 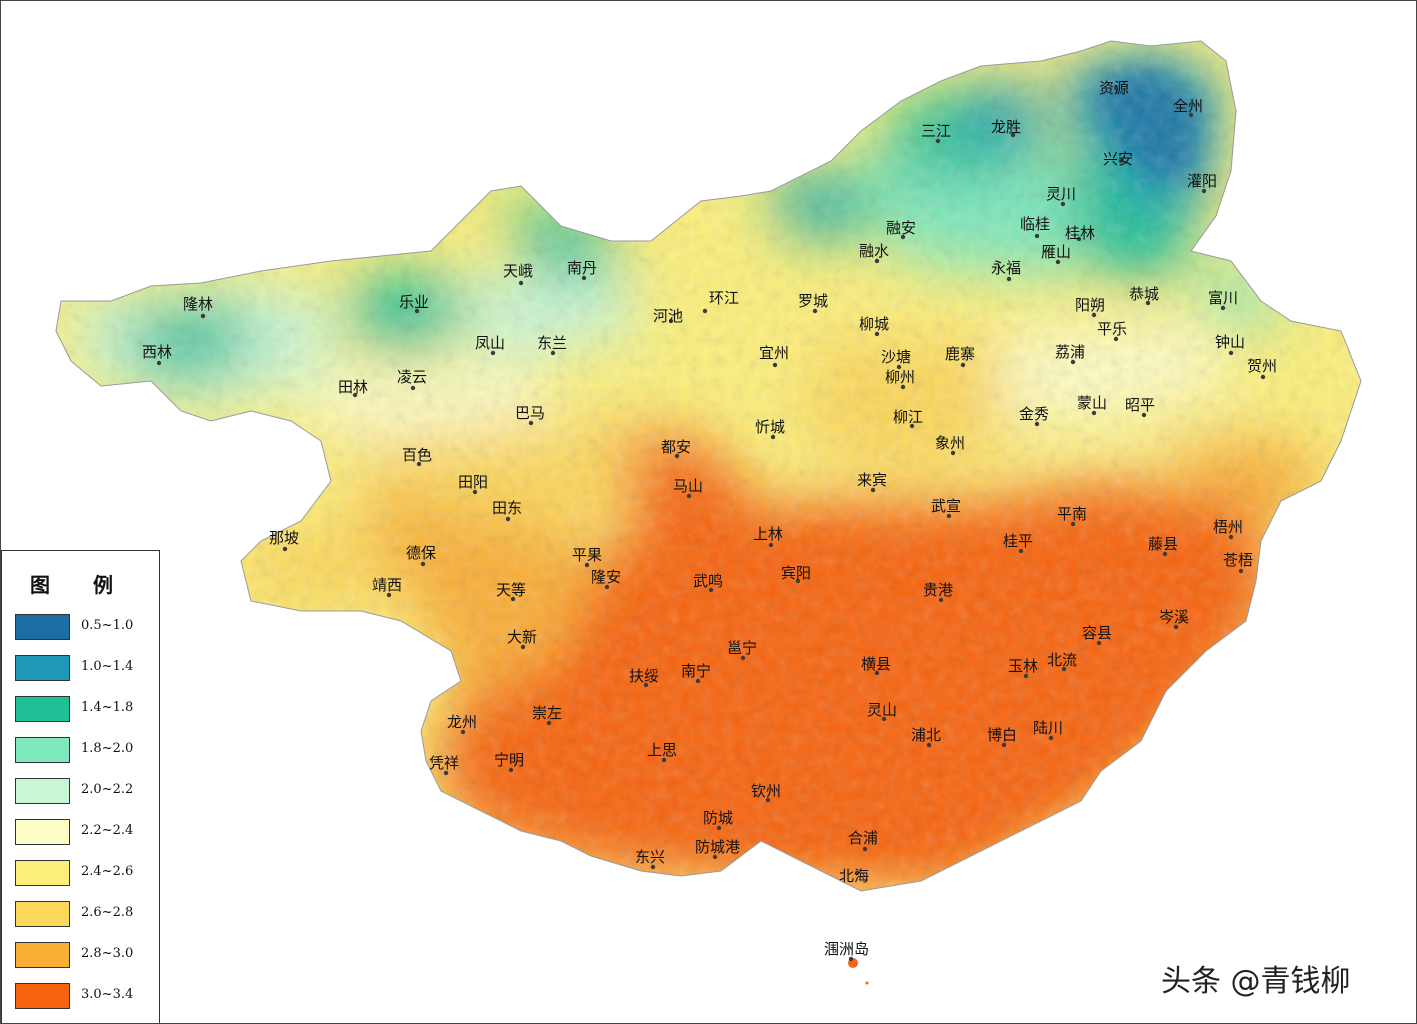 I want to click on place-label: 陆川, so click(x=1048, y=728).